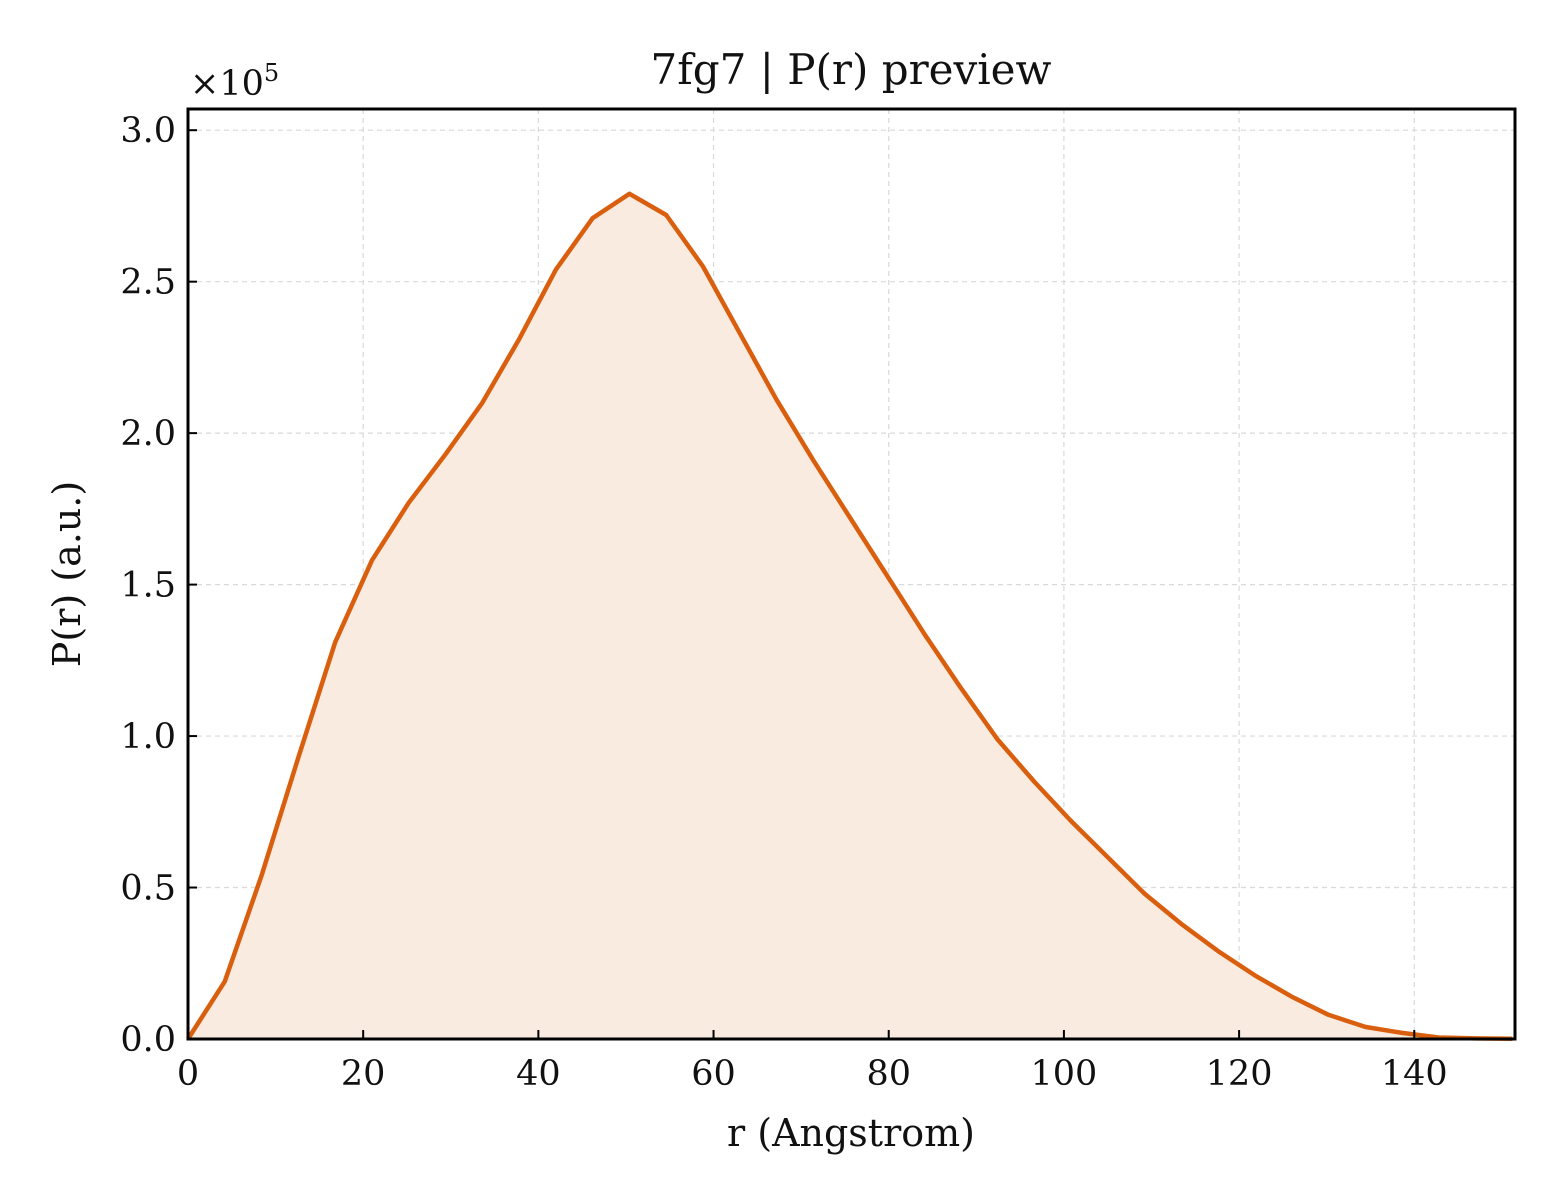  Describe the element at coordinates (148, 889) in the screenshot. I see `y-tick-label: 0.5` at that location.